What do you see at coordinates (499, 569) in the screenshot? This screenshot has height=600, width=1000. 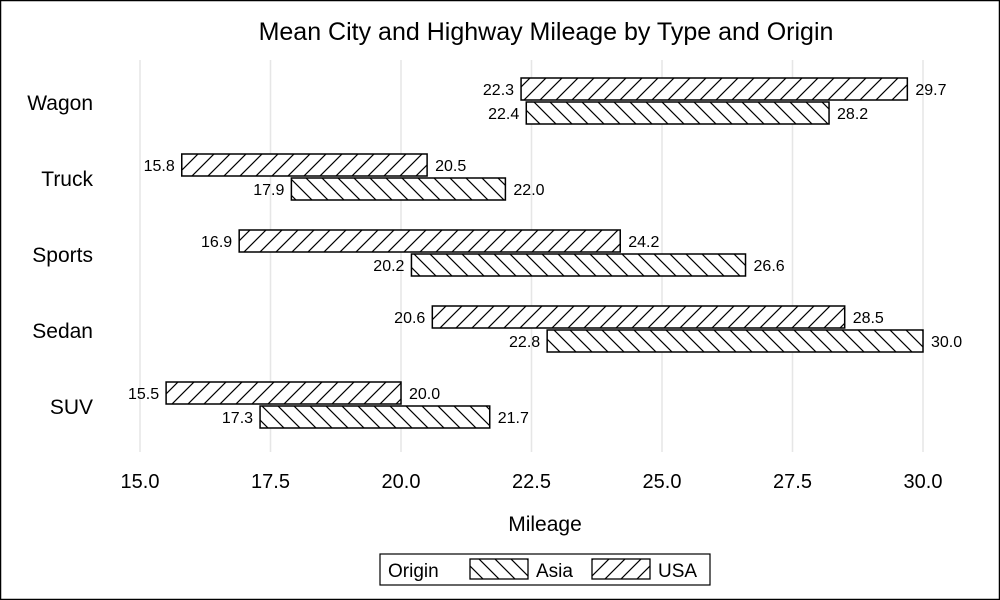 I see `legend-swatch-asia` at bounding box center [499, 569].